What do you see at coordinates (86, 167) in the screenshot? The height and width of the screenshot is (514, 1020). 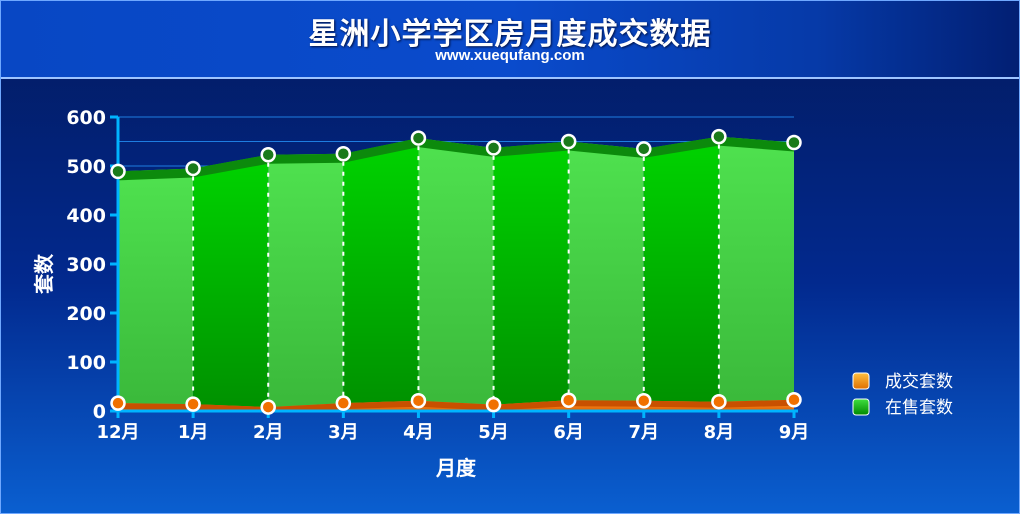 I see `y-tick-label: 500` at bounding box center [86, 167].